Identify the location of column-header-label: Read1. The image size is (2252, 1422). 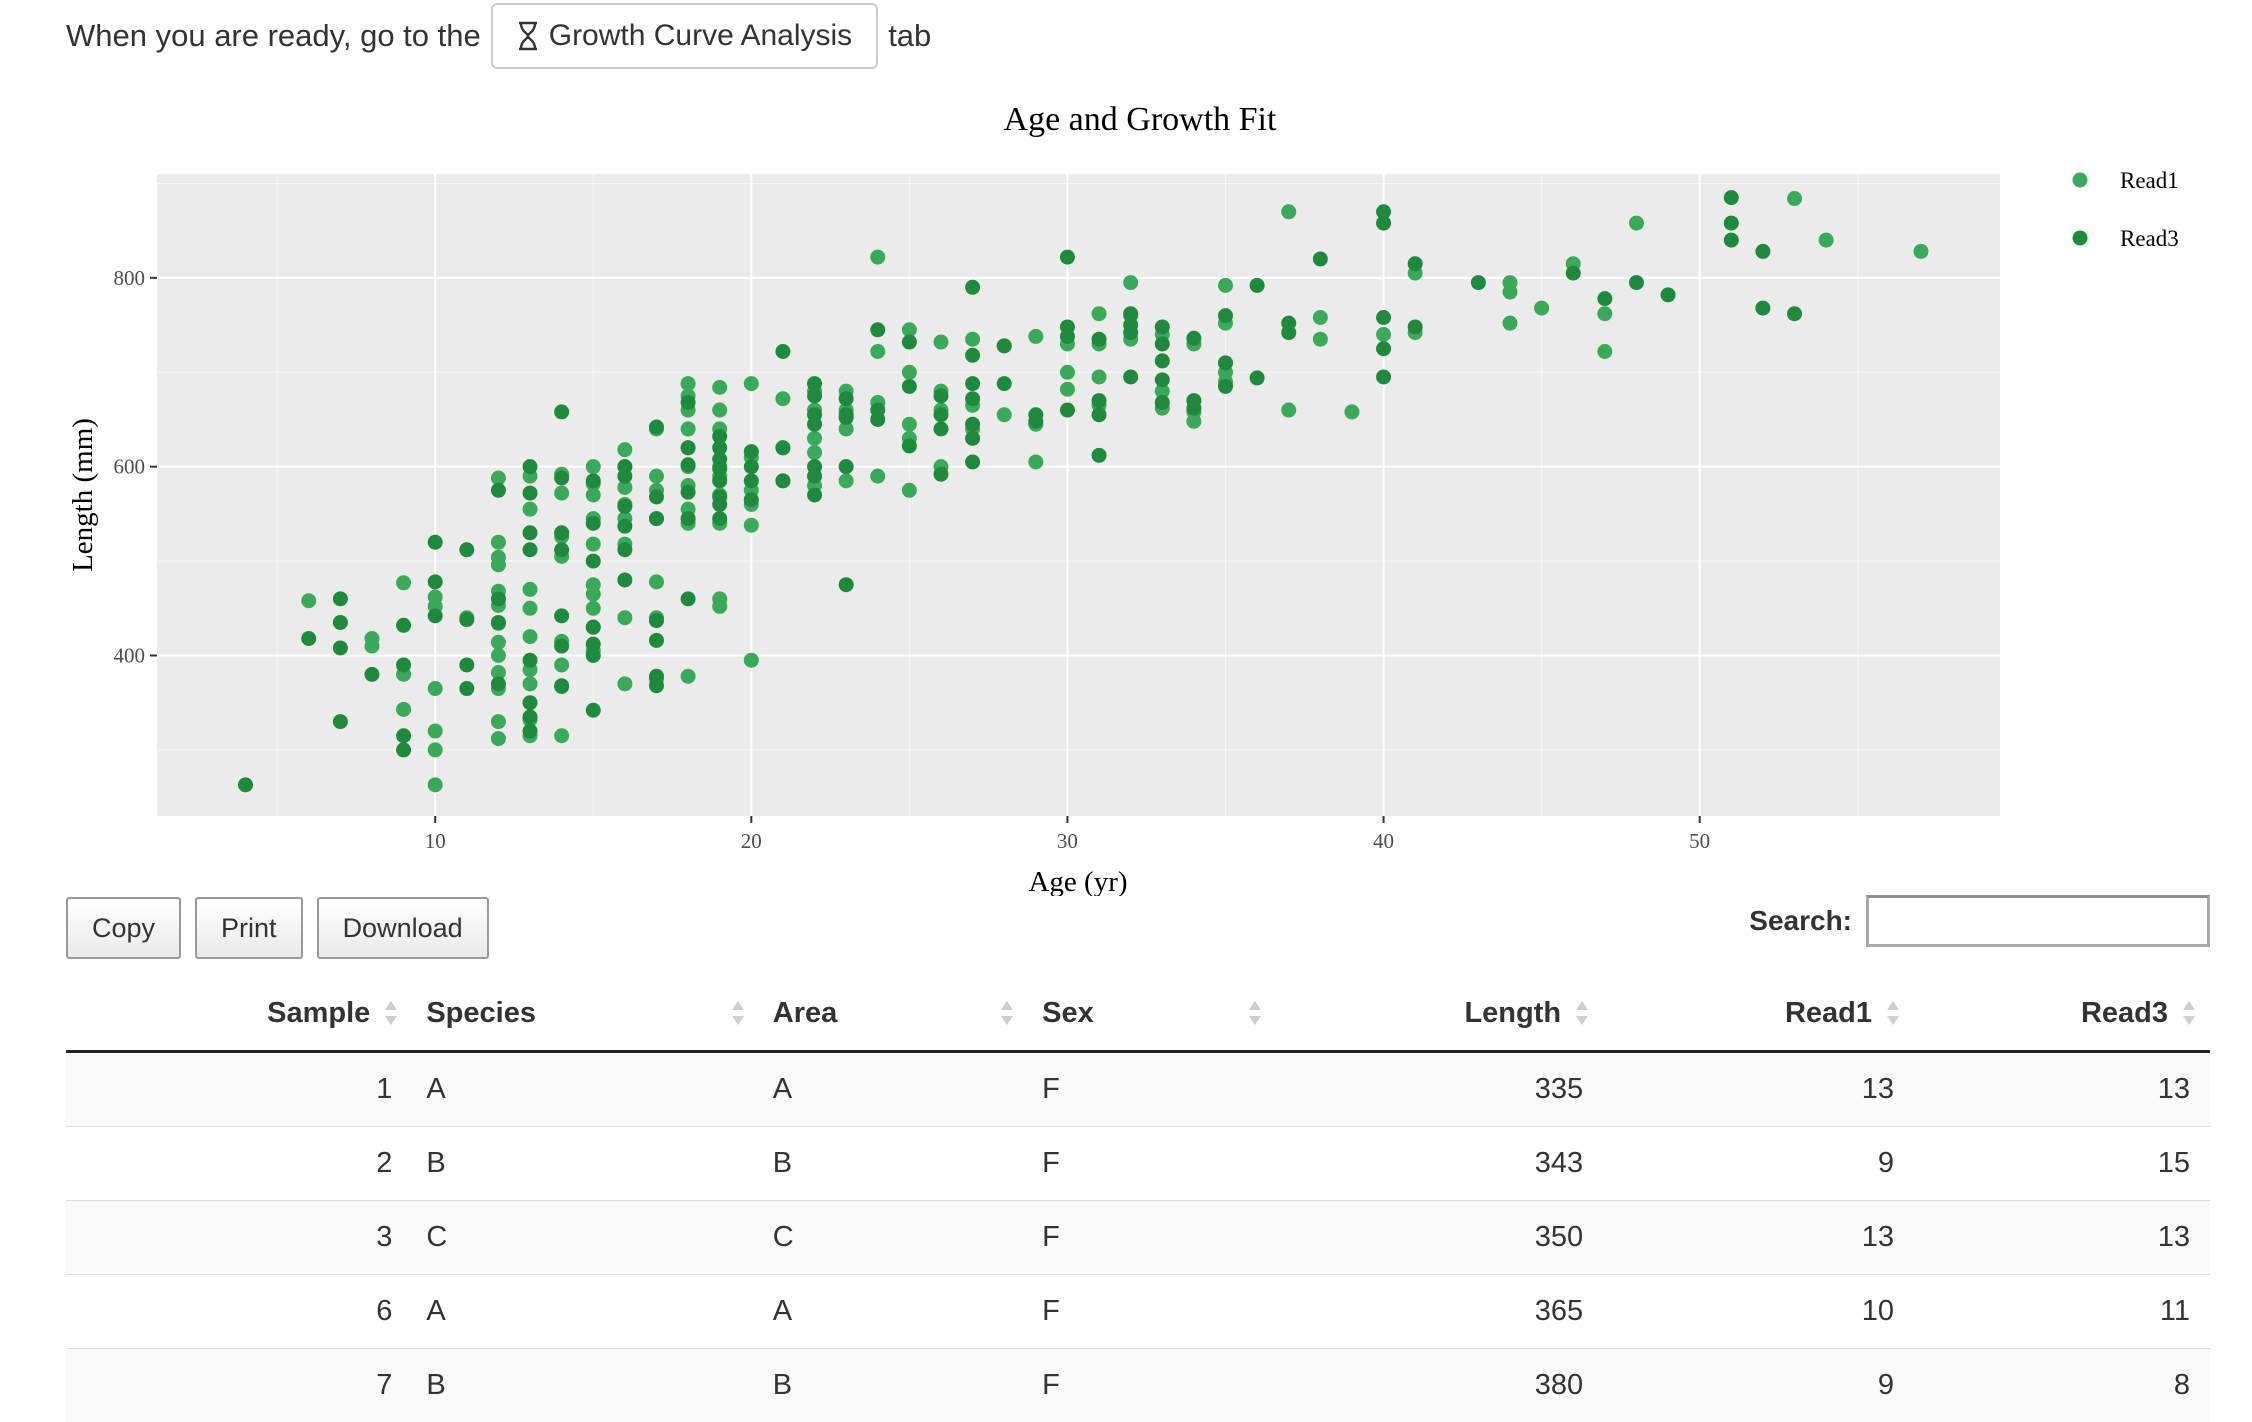
(1828, 1013).